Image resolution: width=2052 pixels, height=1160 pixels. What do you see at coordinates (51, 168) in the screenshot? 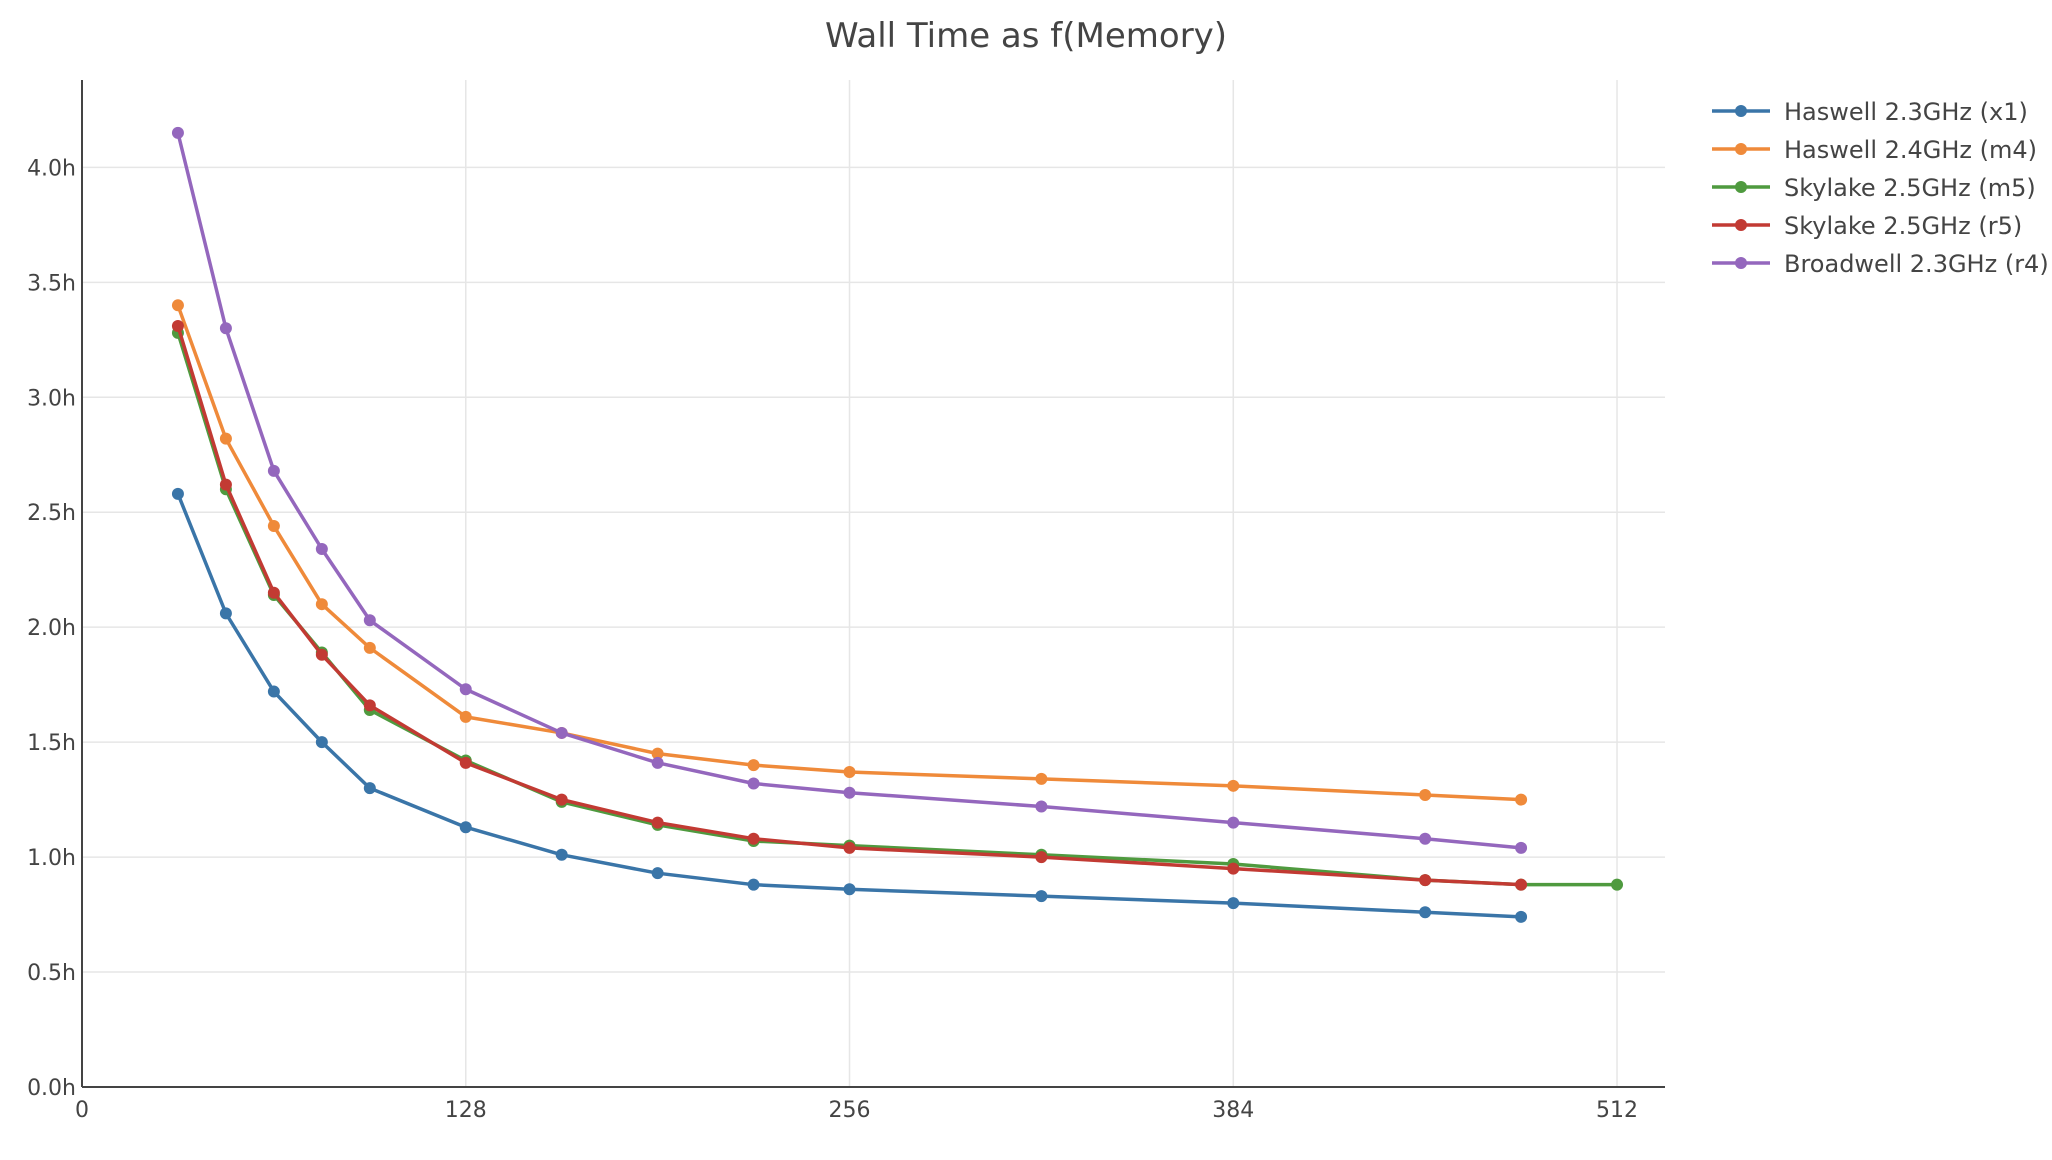
I see `y-tick-label: 4.0h` at bounding box center [51, 168].